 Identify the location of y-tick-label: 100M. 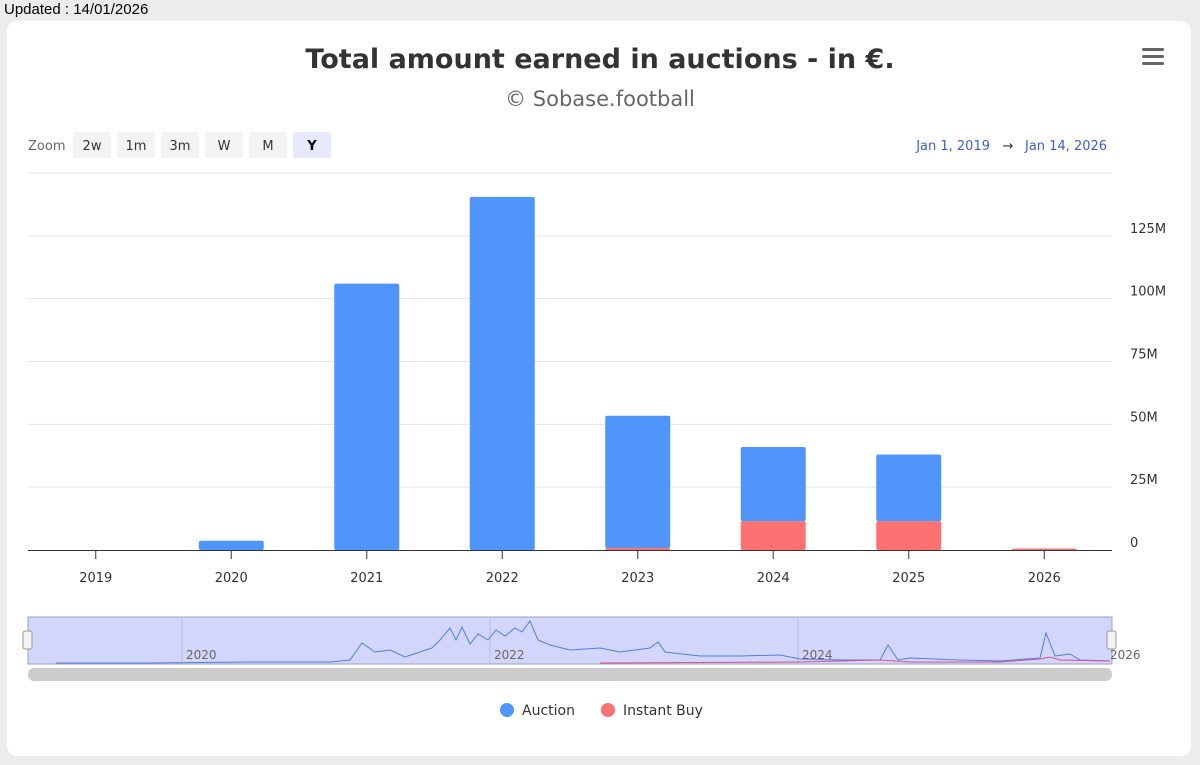
(1148, 292).